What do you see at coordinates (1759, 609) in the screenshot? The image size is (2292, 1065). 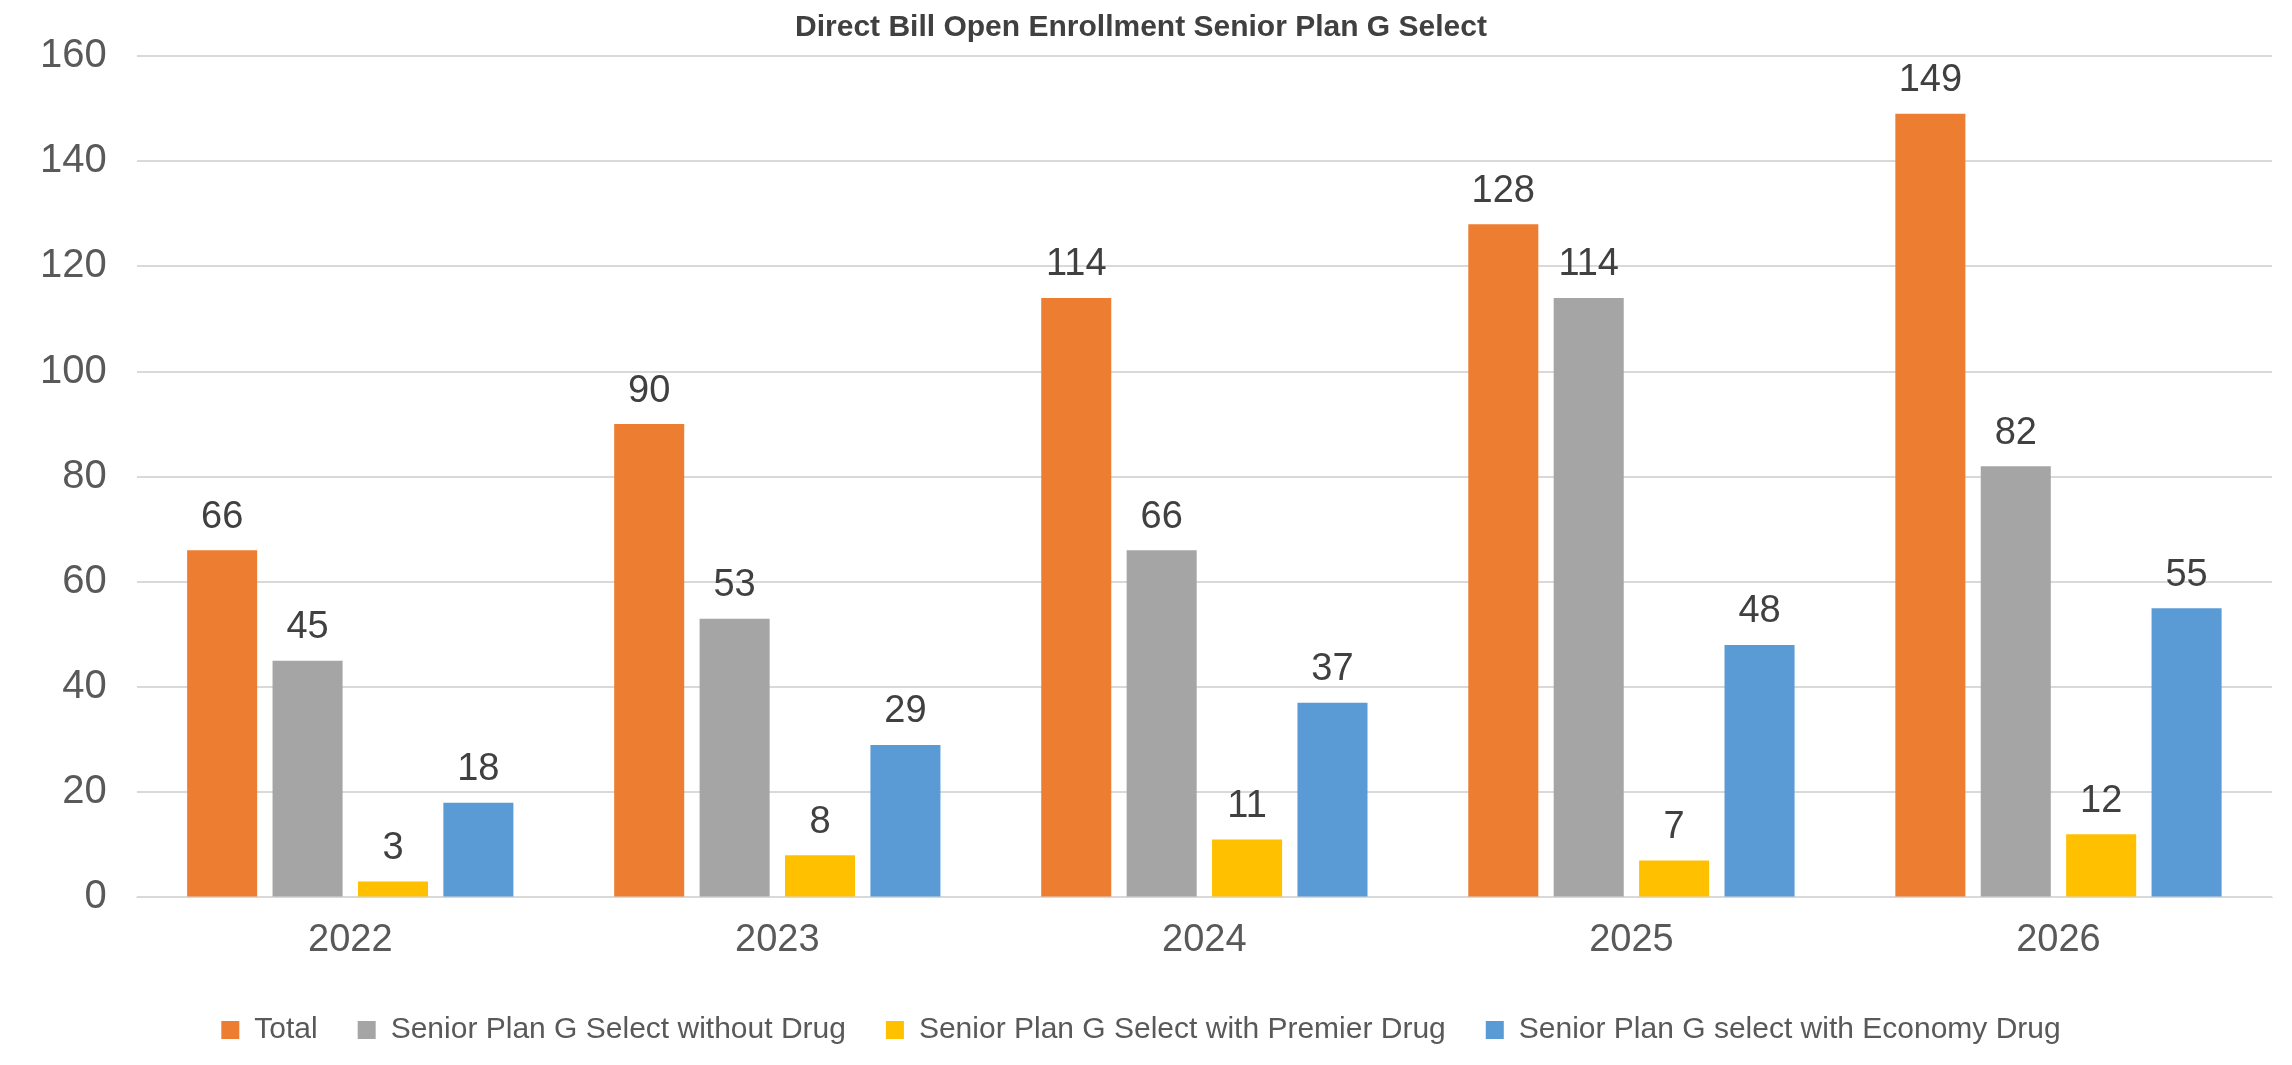 I see `data-label: 48` at bounding box center [1759, 609].